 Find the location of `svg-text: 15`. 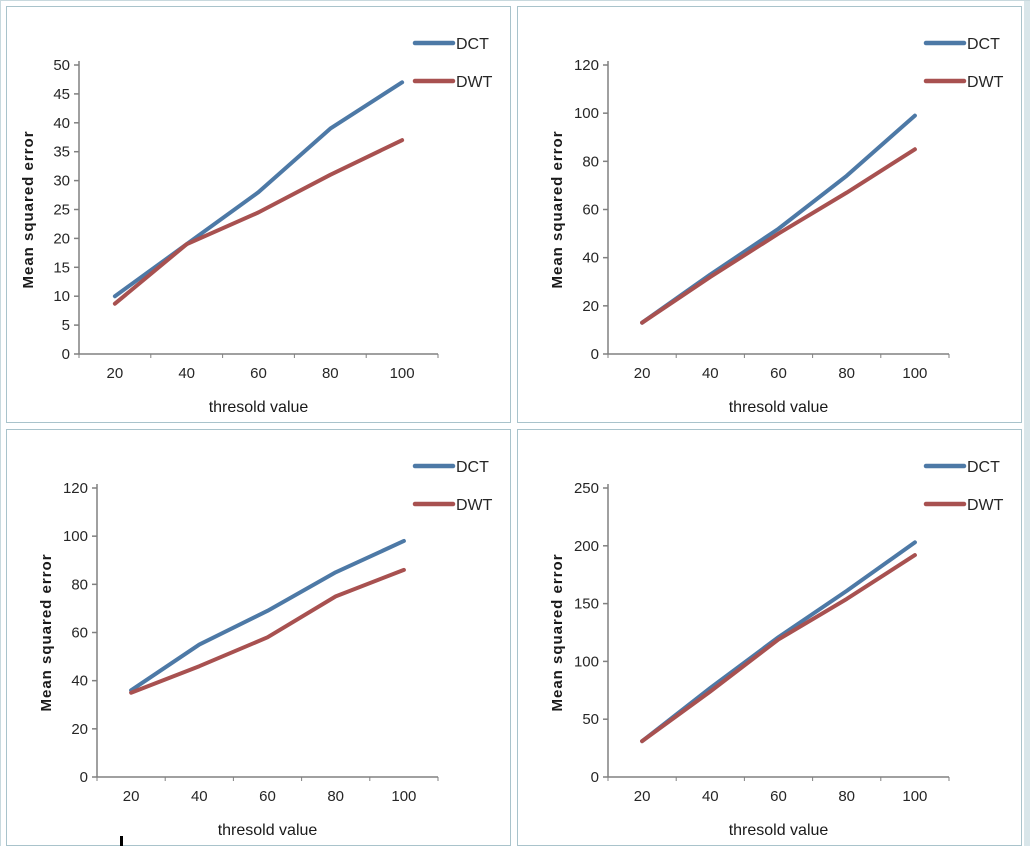

svg-text: 15 is located at coordinates (61, 267).